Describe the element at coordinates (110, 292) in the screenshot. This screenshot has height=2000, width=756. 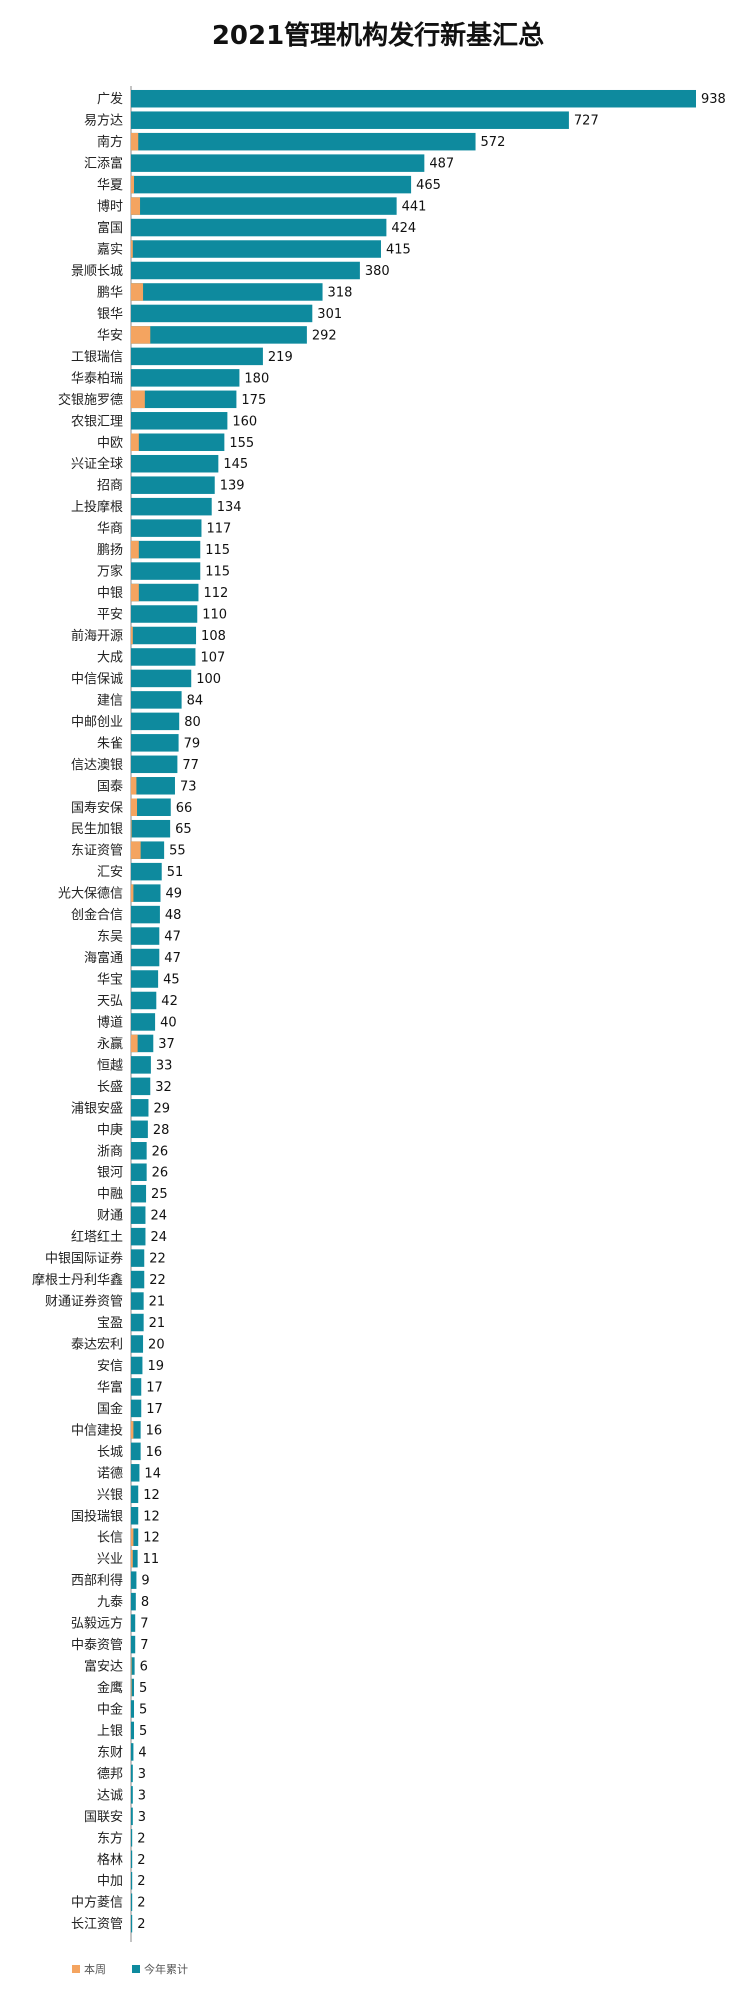
I see `category-label-9: 鹏华` at that location.